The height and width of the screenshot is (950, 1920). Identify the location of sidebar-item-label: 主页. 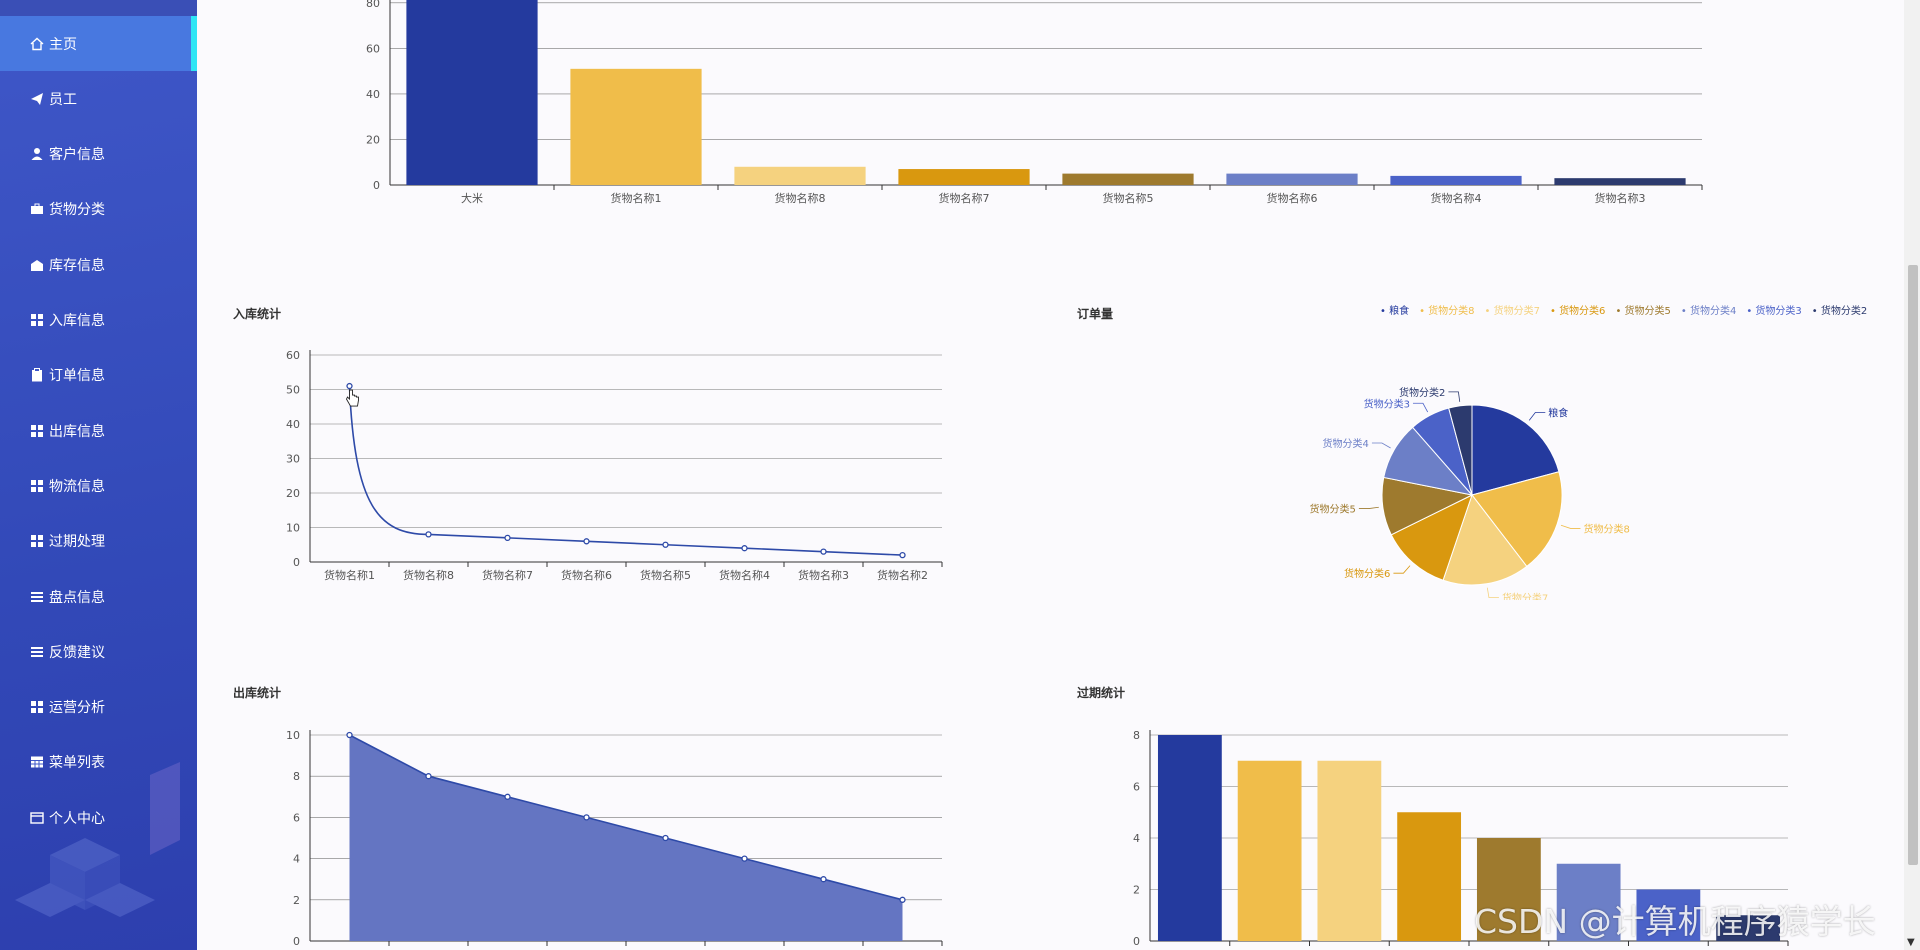
(63, 44).